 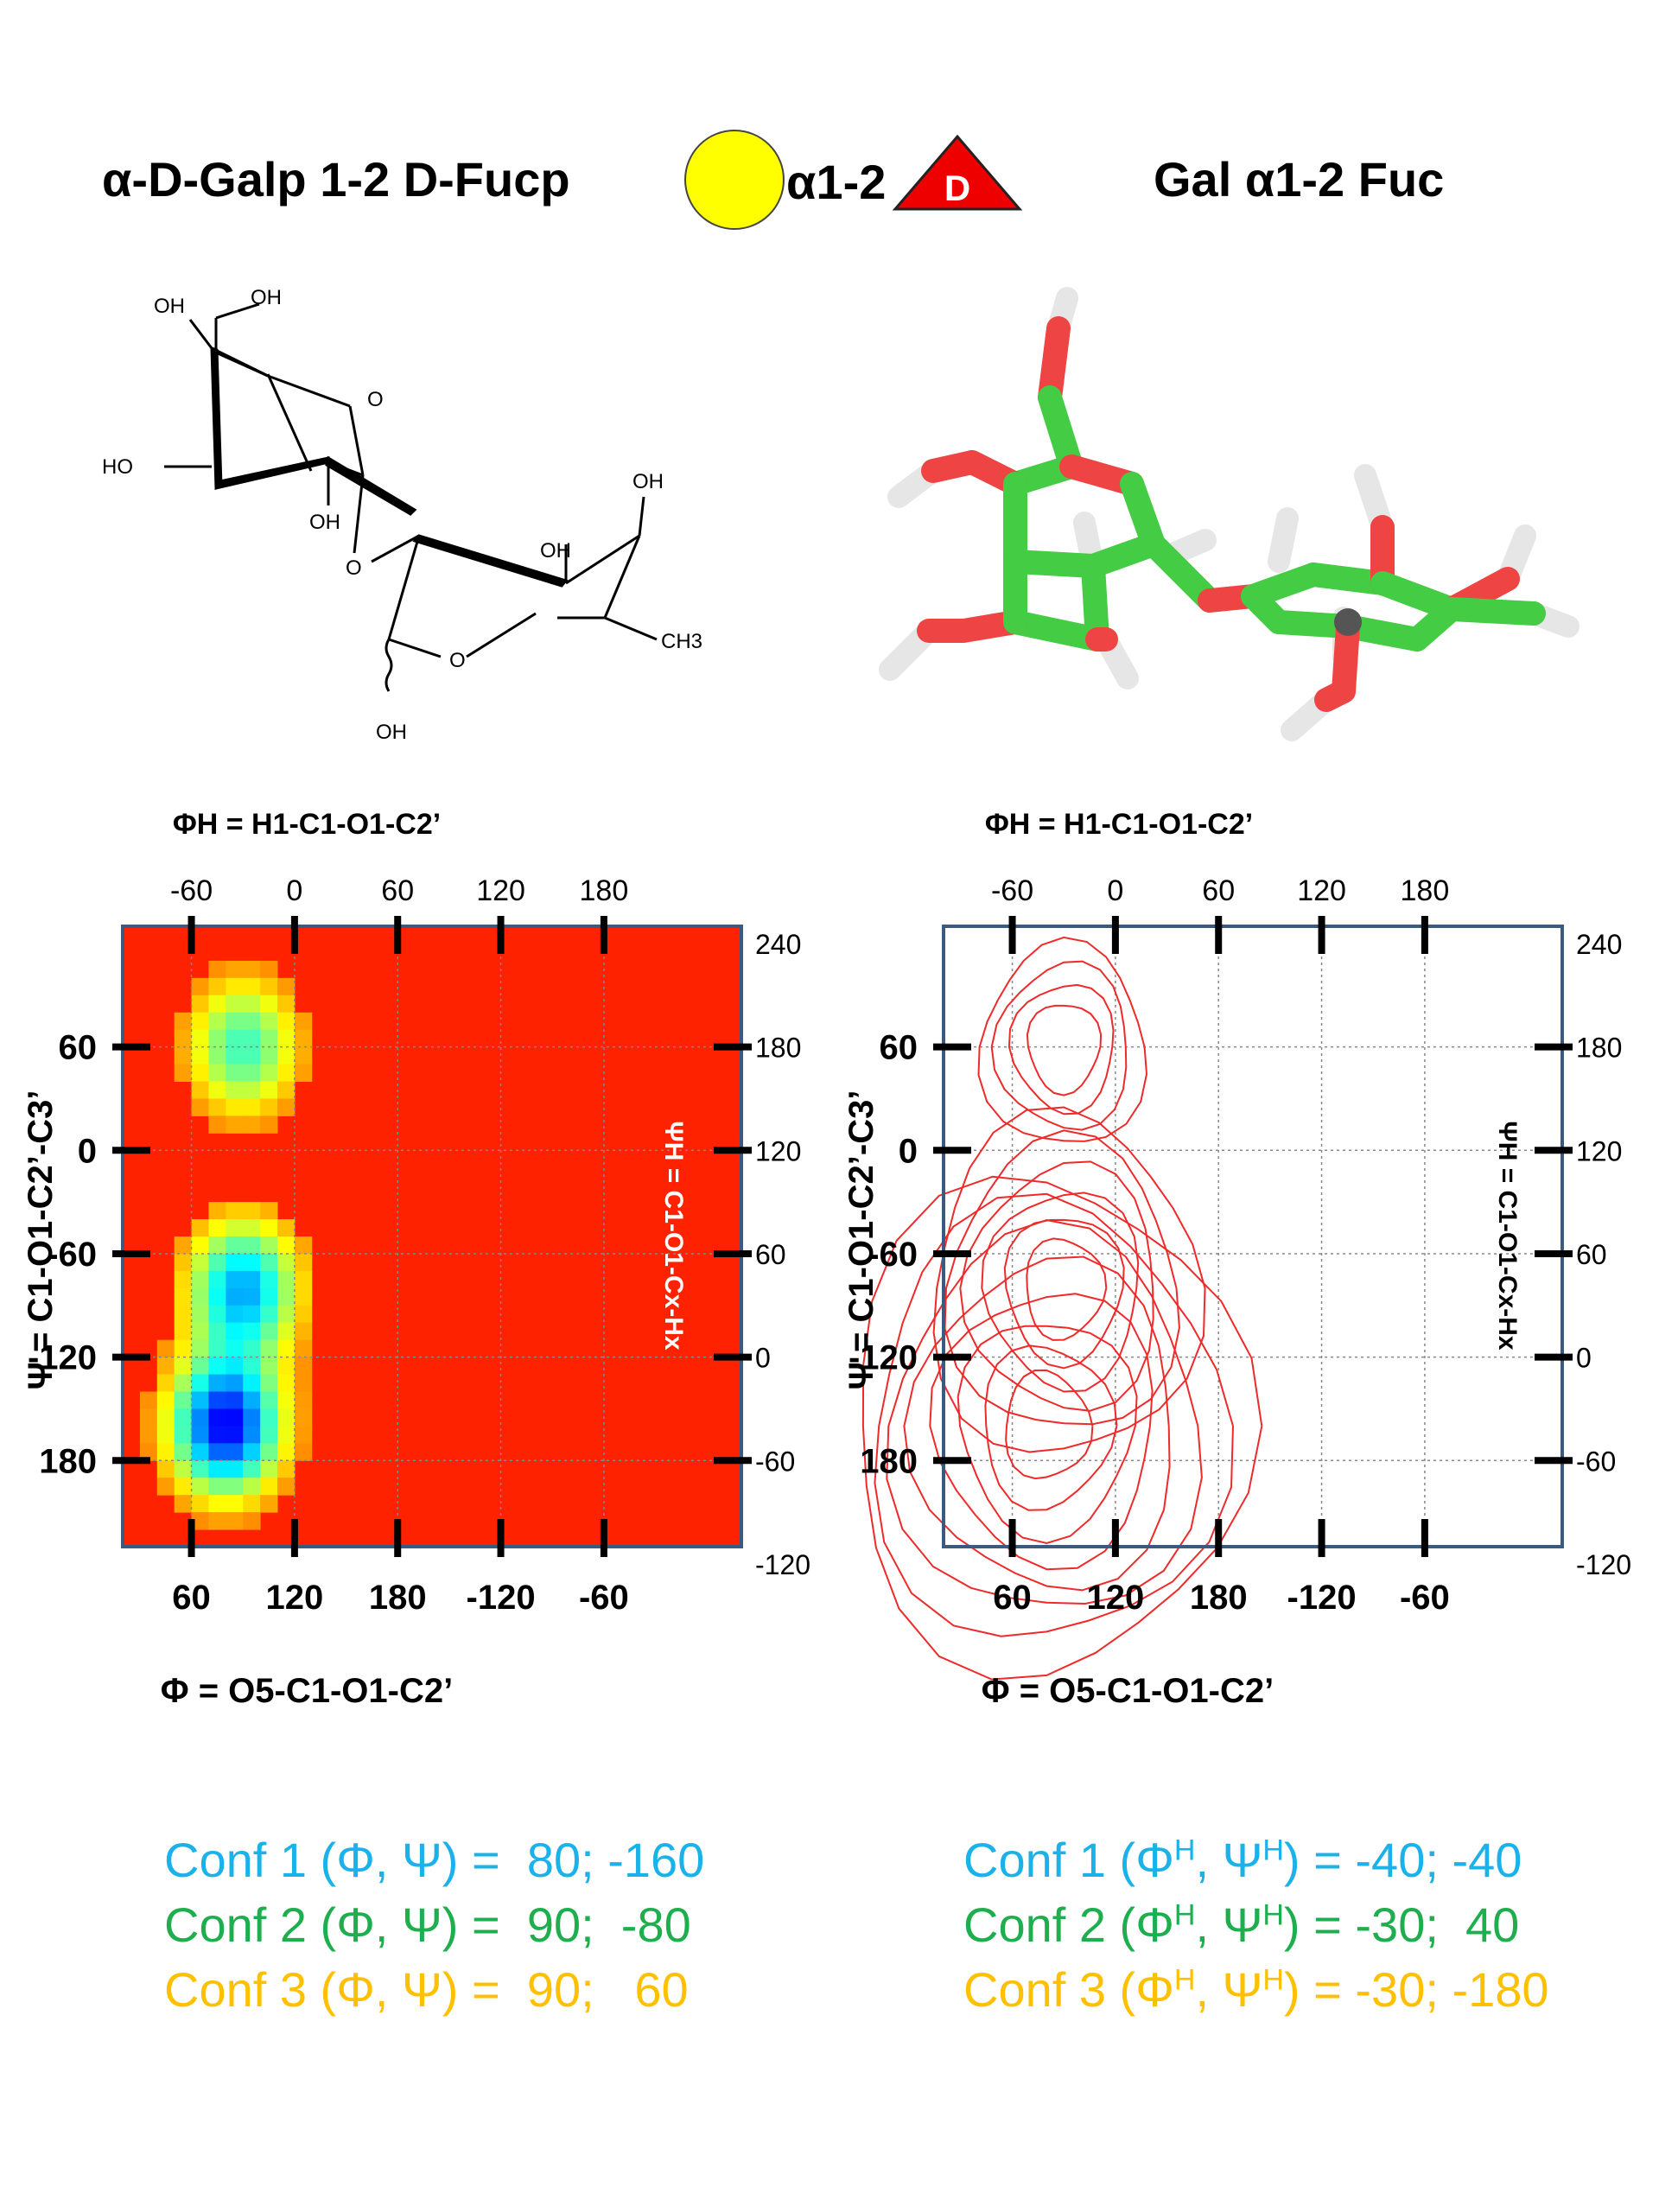 I want to click on conf-right-1-mid: , Ψ, so click(x=1229, y=1860).